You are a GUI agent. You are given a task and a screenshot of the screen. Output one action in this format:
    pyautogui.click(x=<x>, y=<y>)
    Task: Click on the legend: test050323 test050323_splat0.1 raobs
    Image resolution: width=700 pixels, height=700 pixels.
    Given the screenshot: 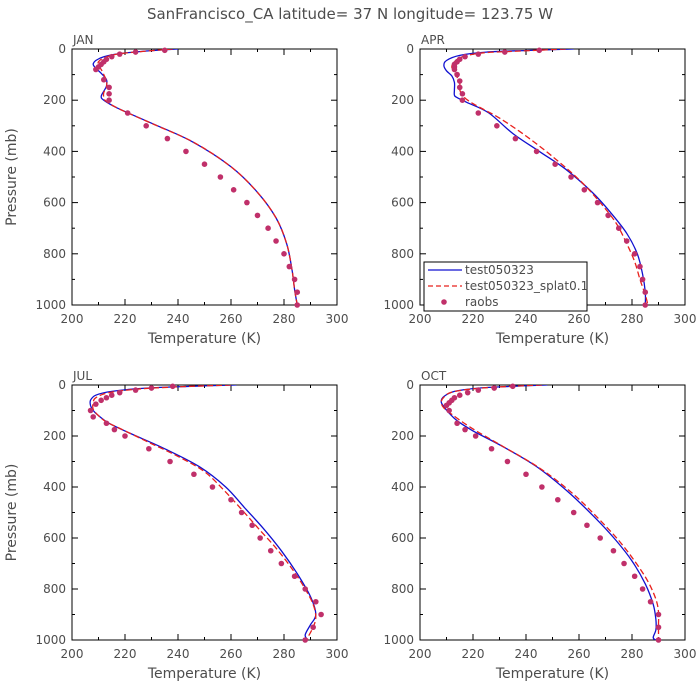 What is the action you would take?
    pyautogui.click(x=505, y=286)
    